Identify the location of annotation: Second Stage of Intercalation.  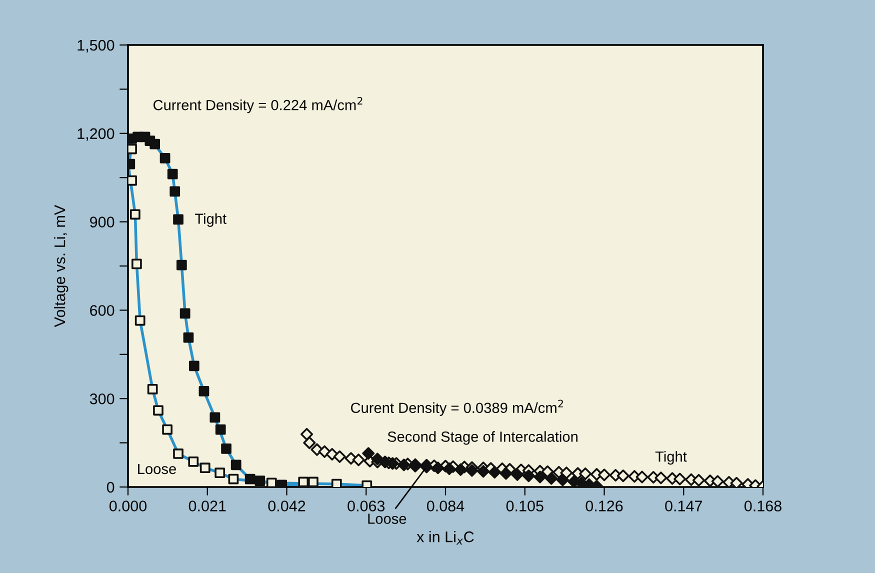
(483, 438).